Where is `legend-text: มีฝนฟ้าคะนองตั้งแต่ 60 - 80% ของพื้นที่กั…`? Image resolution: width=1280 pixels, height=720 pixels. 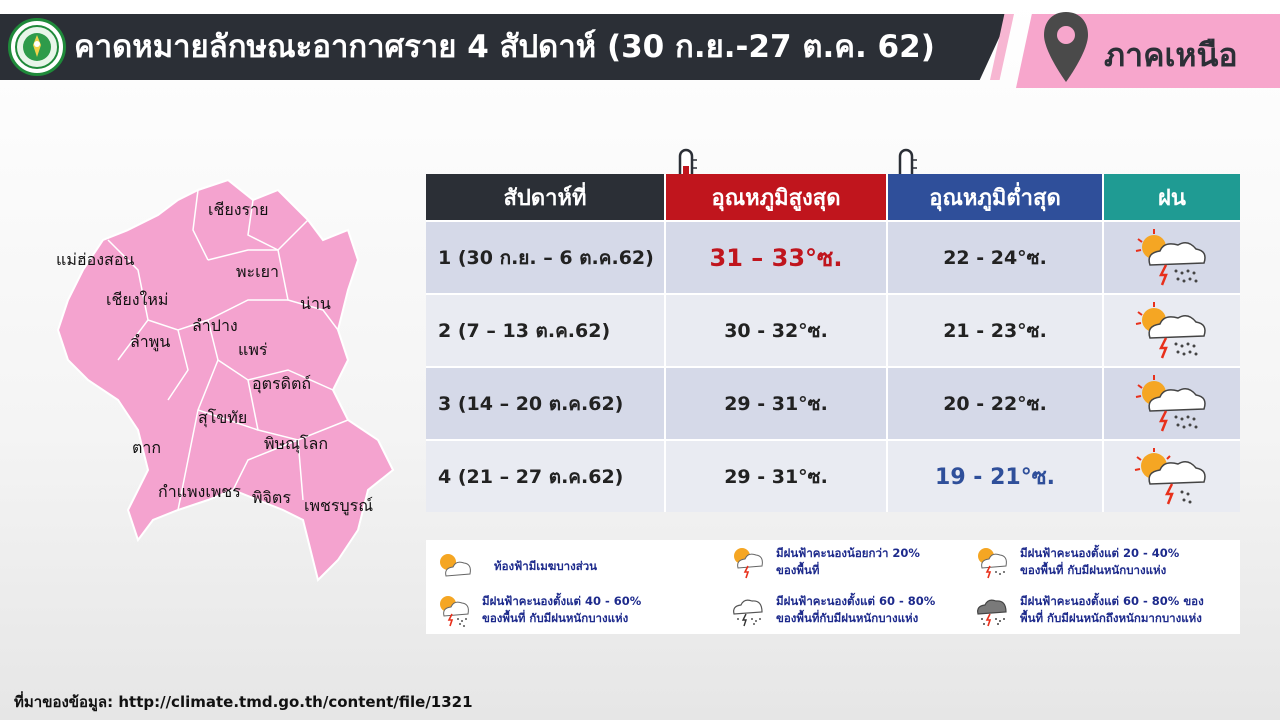
legend-text: มีฝนฟ้าคะนองตั้งแต่ 60 - 80% ของพื้นที่กั… is located at coordinates (855, 610).